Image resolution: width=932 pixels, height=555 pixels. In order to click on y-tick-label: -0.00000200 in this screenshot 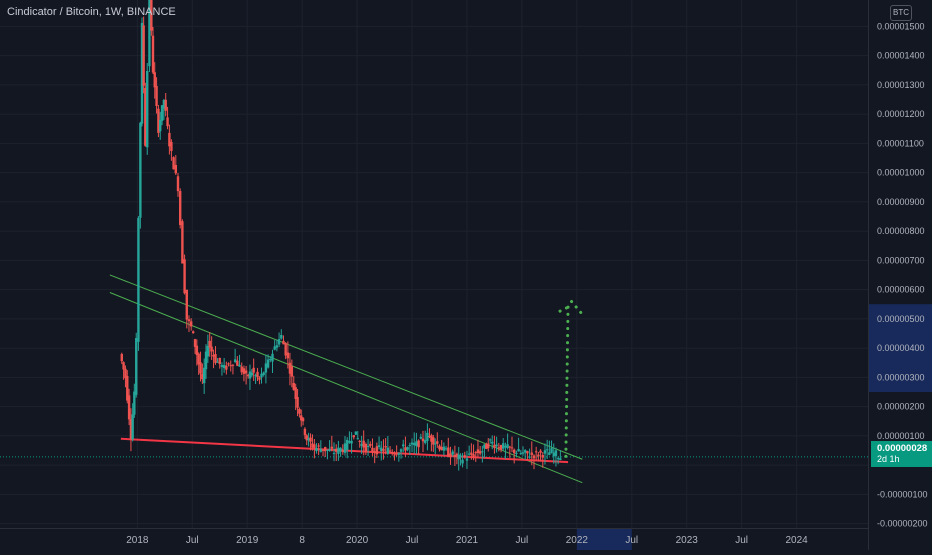, I will do `click(902, 524)`.